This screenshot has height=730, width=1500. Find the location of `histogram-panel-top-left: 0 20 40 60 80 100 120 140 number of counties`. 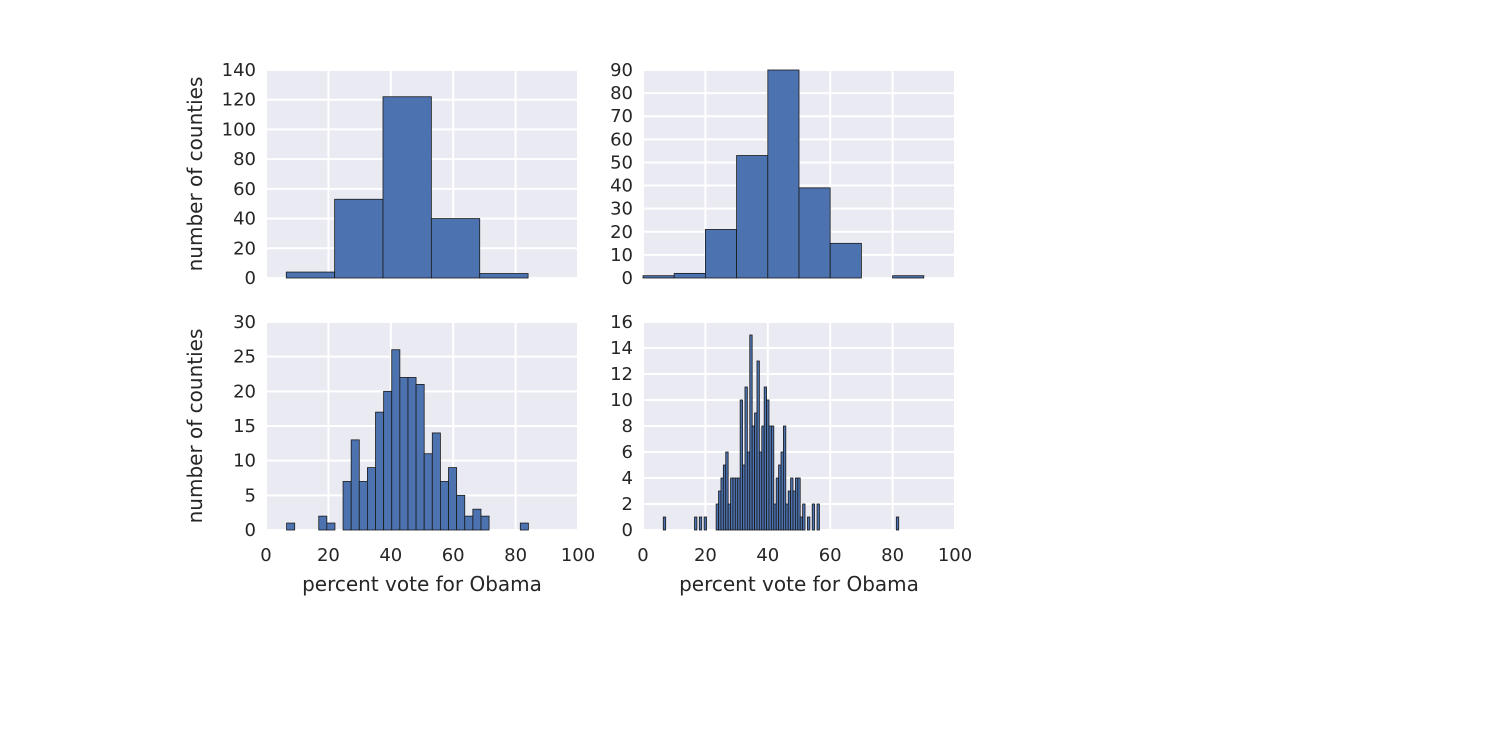

histogram-panel-top-left: 0 20 40 60 80 100 120 140 number of counties is located at coordinates (381, 174).